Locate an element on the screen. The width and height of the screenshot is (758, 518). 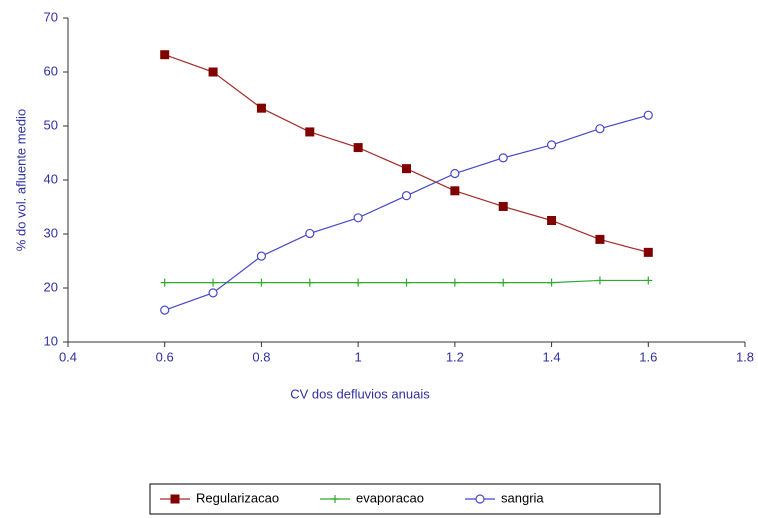
y-tick-label: 40 is located at coordinates (51, 178).